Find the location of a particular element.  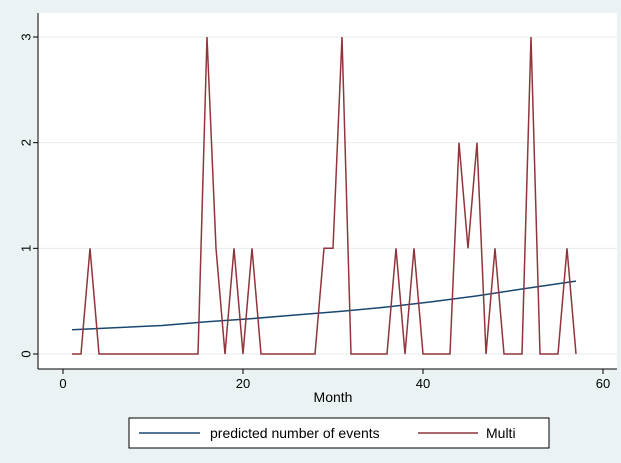

y-tick-label-3: 3 is located at coordinates (25, 36).